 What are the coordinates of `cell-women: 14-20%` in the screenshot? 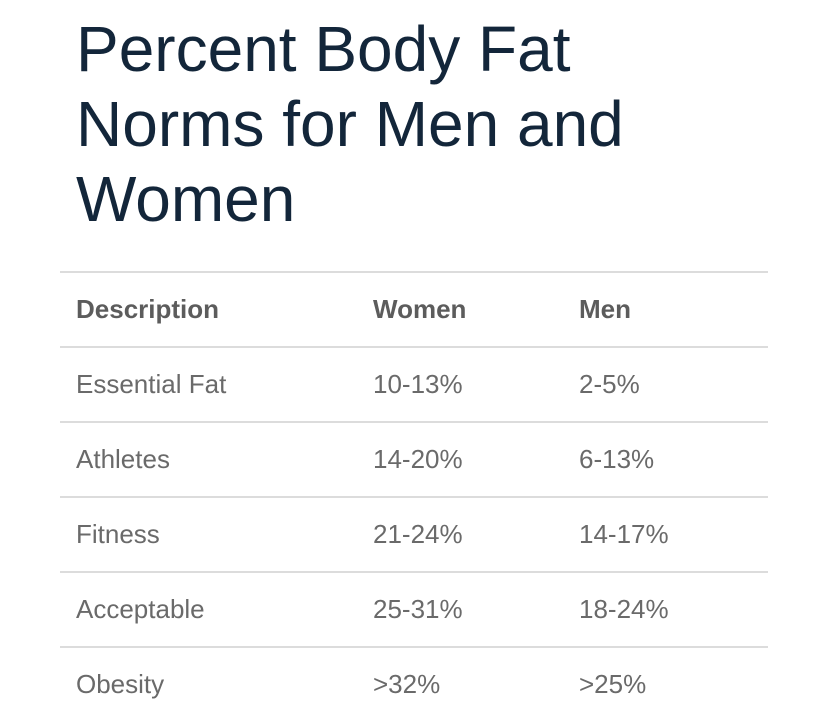 It's located at (460, 460).